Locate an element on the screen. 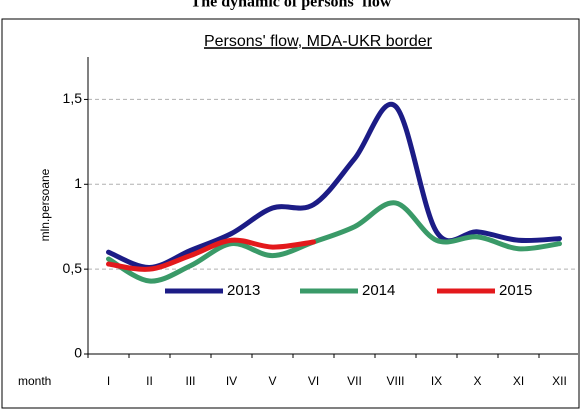 The image size is (582, 410). x-tick-label: IV is located at coordinates (231, 381).